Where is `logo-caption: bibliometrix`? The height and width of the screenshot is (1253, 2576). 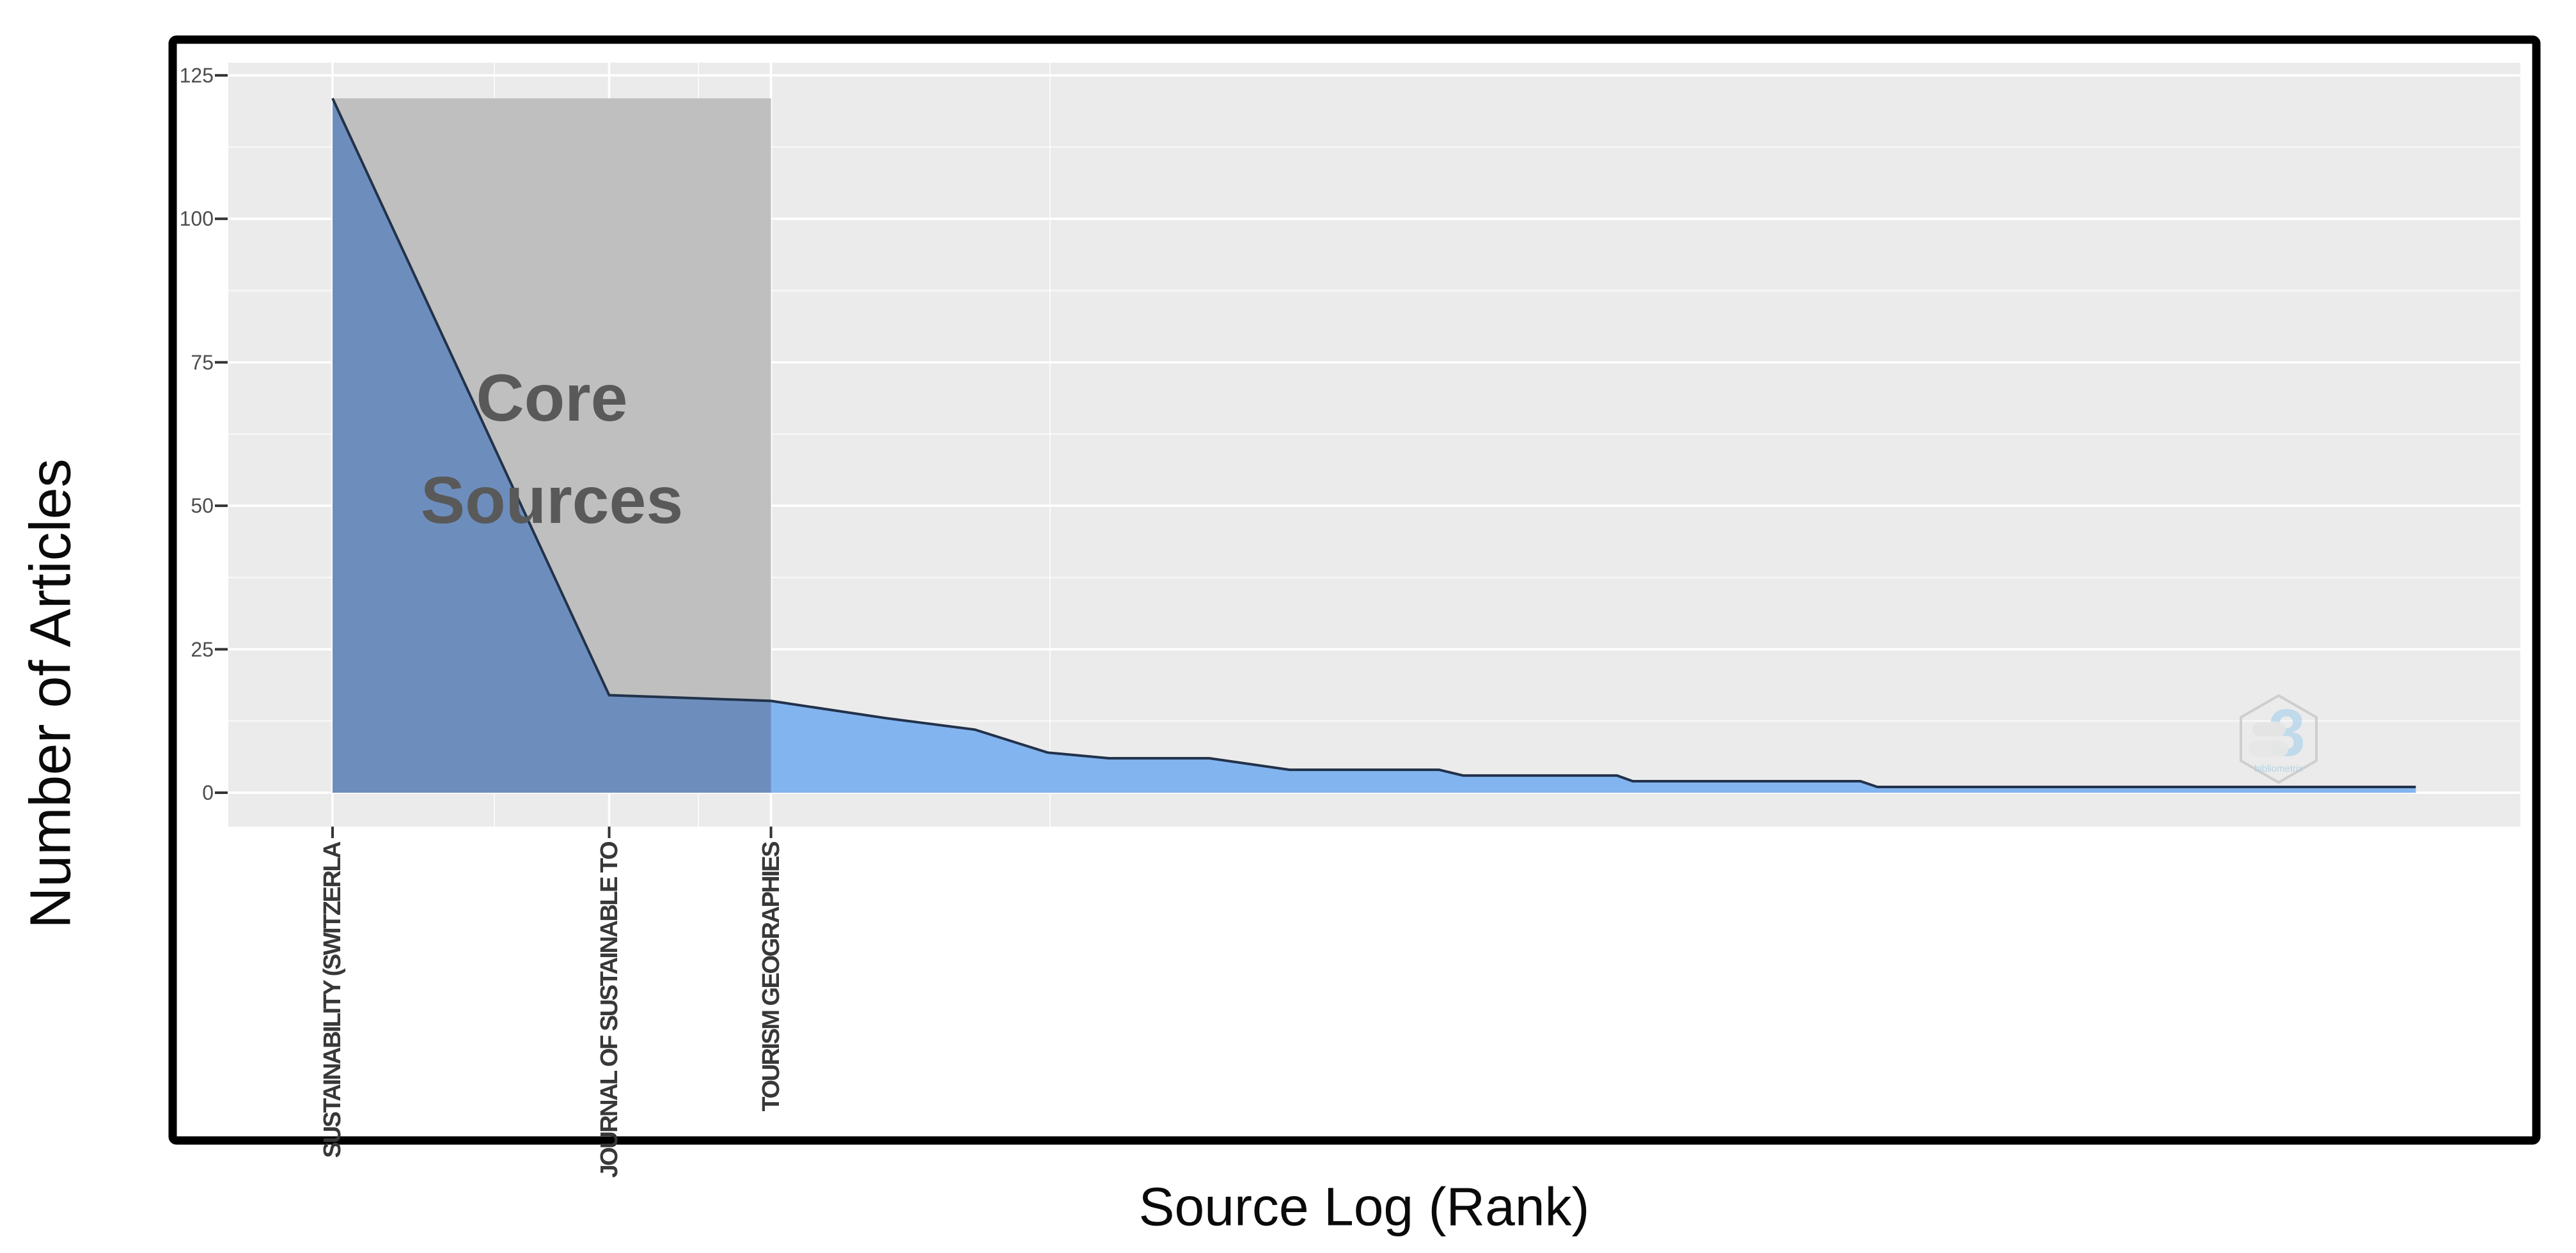 logo-caption: bibliometrix is located at coordinates (2278, 768).